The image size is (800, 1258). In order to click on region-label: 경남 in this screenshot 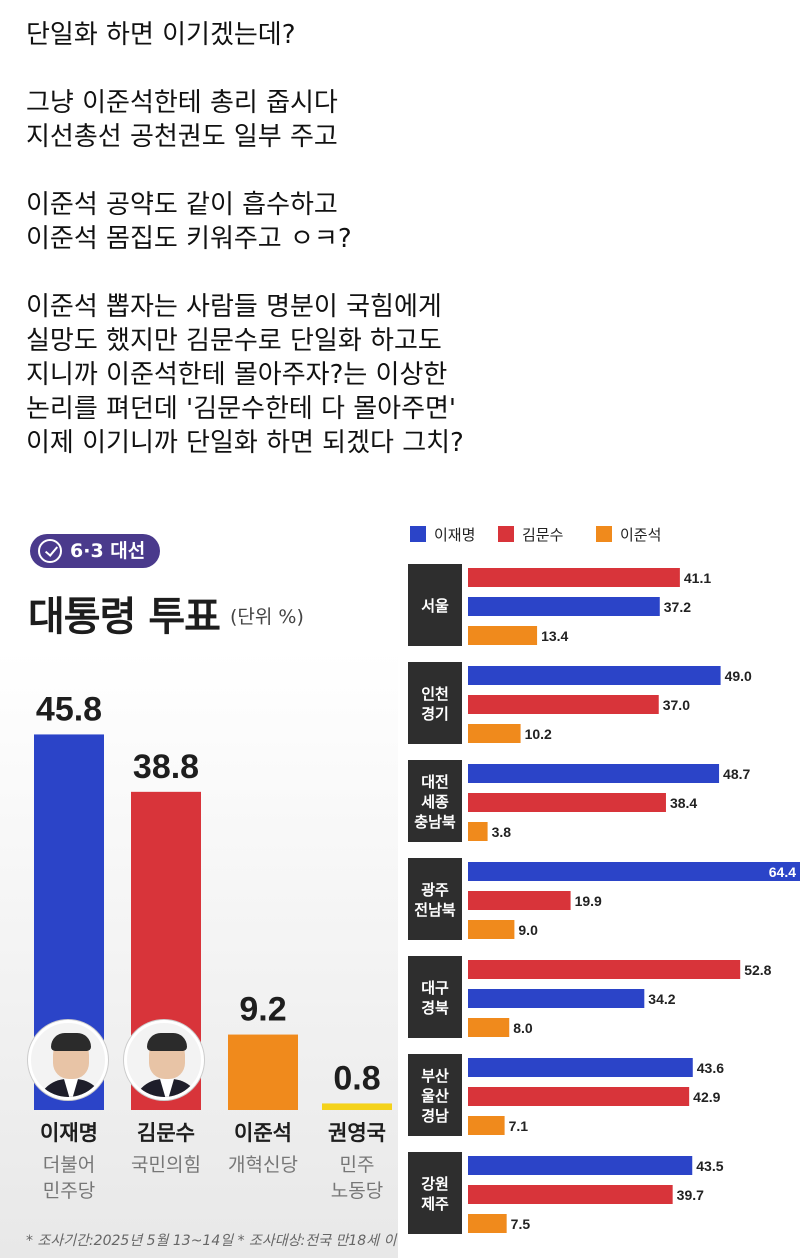, I will do `click(435, 1116)`.